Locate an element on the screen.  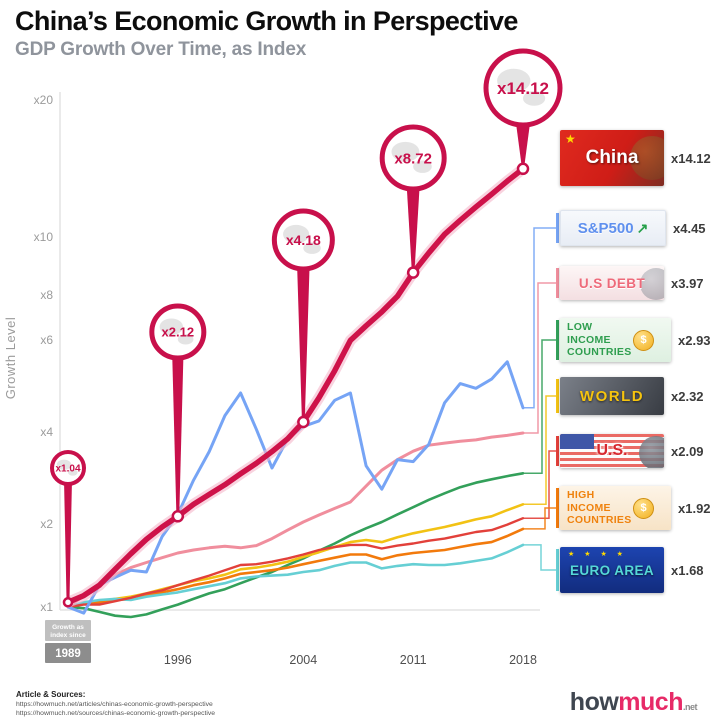
legend-label-euro-area: EURO AREA is located at coordinates (612, 570).